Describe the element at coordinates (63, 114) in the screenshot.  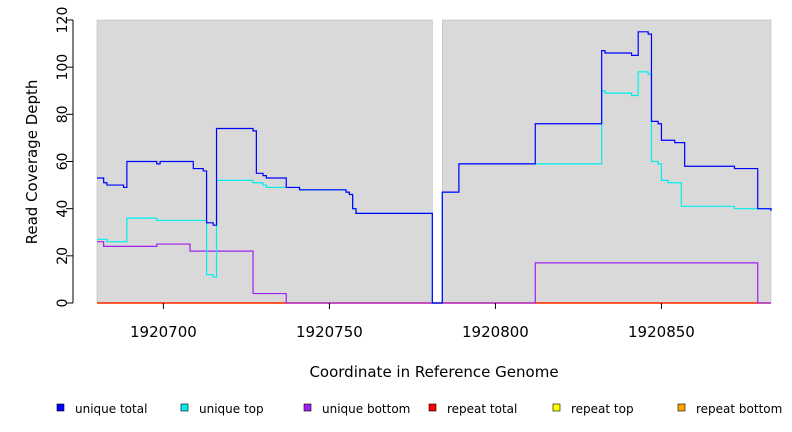
I see `y-tick-label: 80` at that location.